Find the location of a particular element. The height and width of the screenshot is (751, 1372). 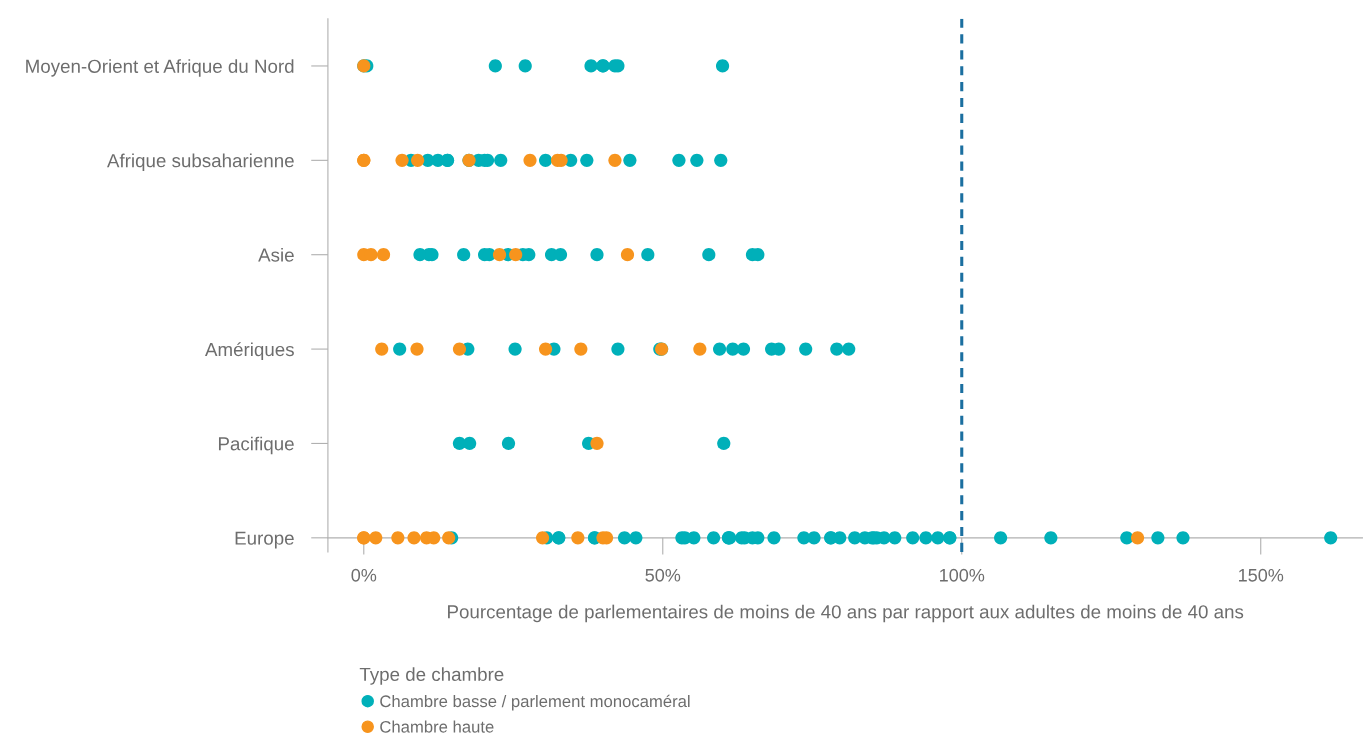

legend-label: Chambre haute is located at coordinates (437, 726).